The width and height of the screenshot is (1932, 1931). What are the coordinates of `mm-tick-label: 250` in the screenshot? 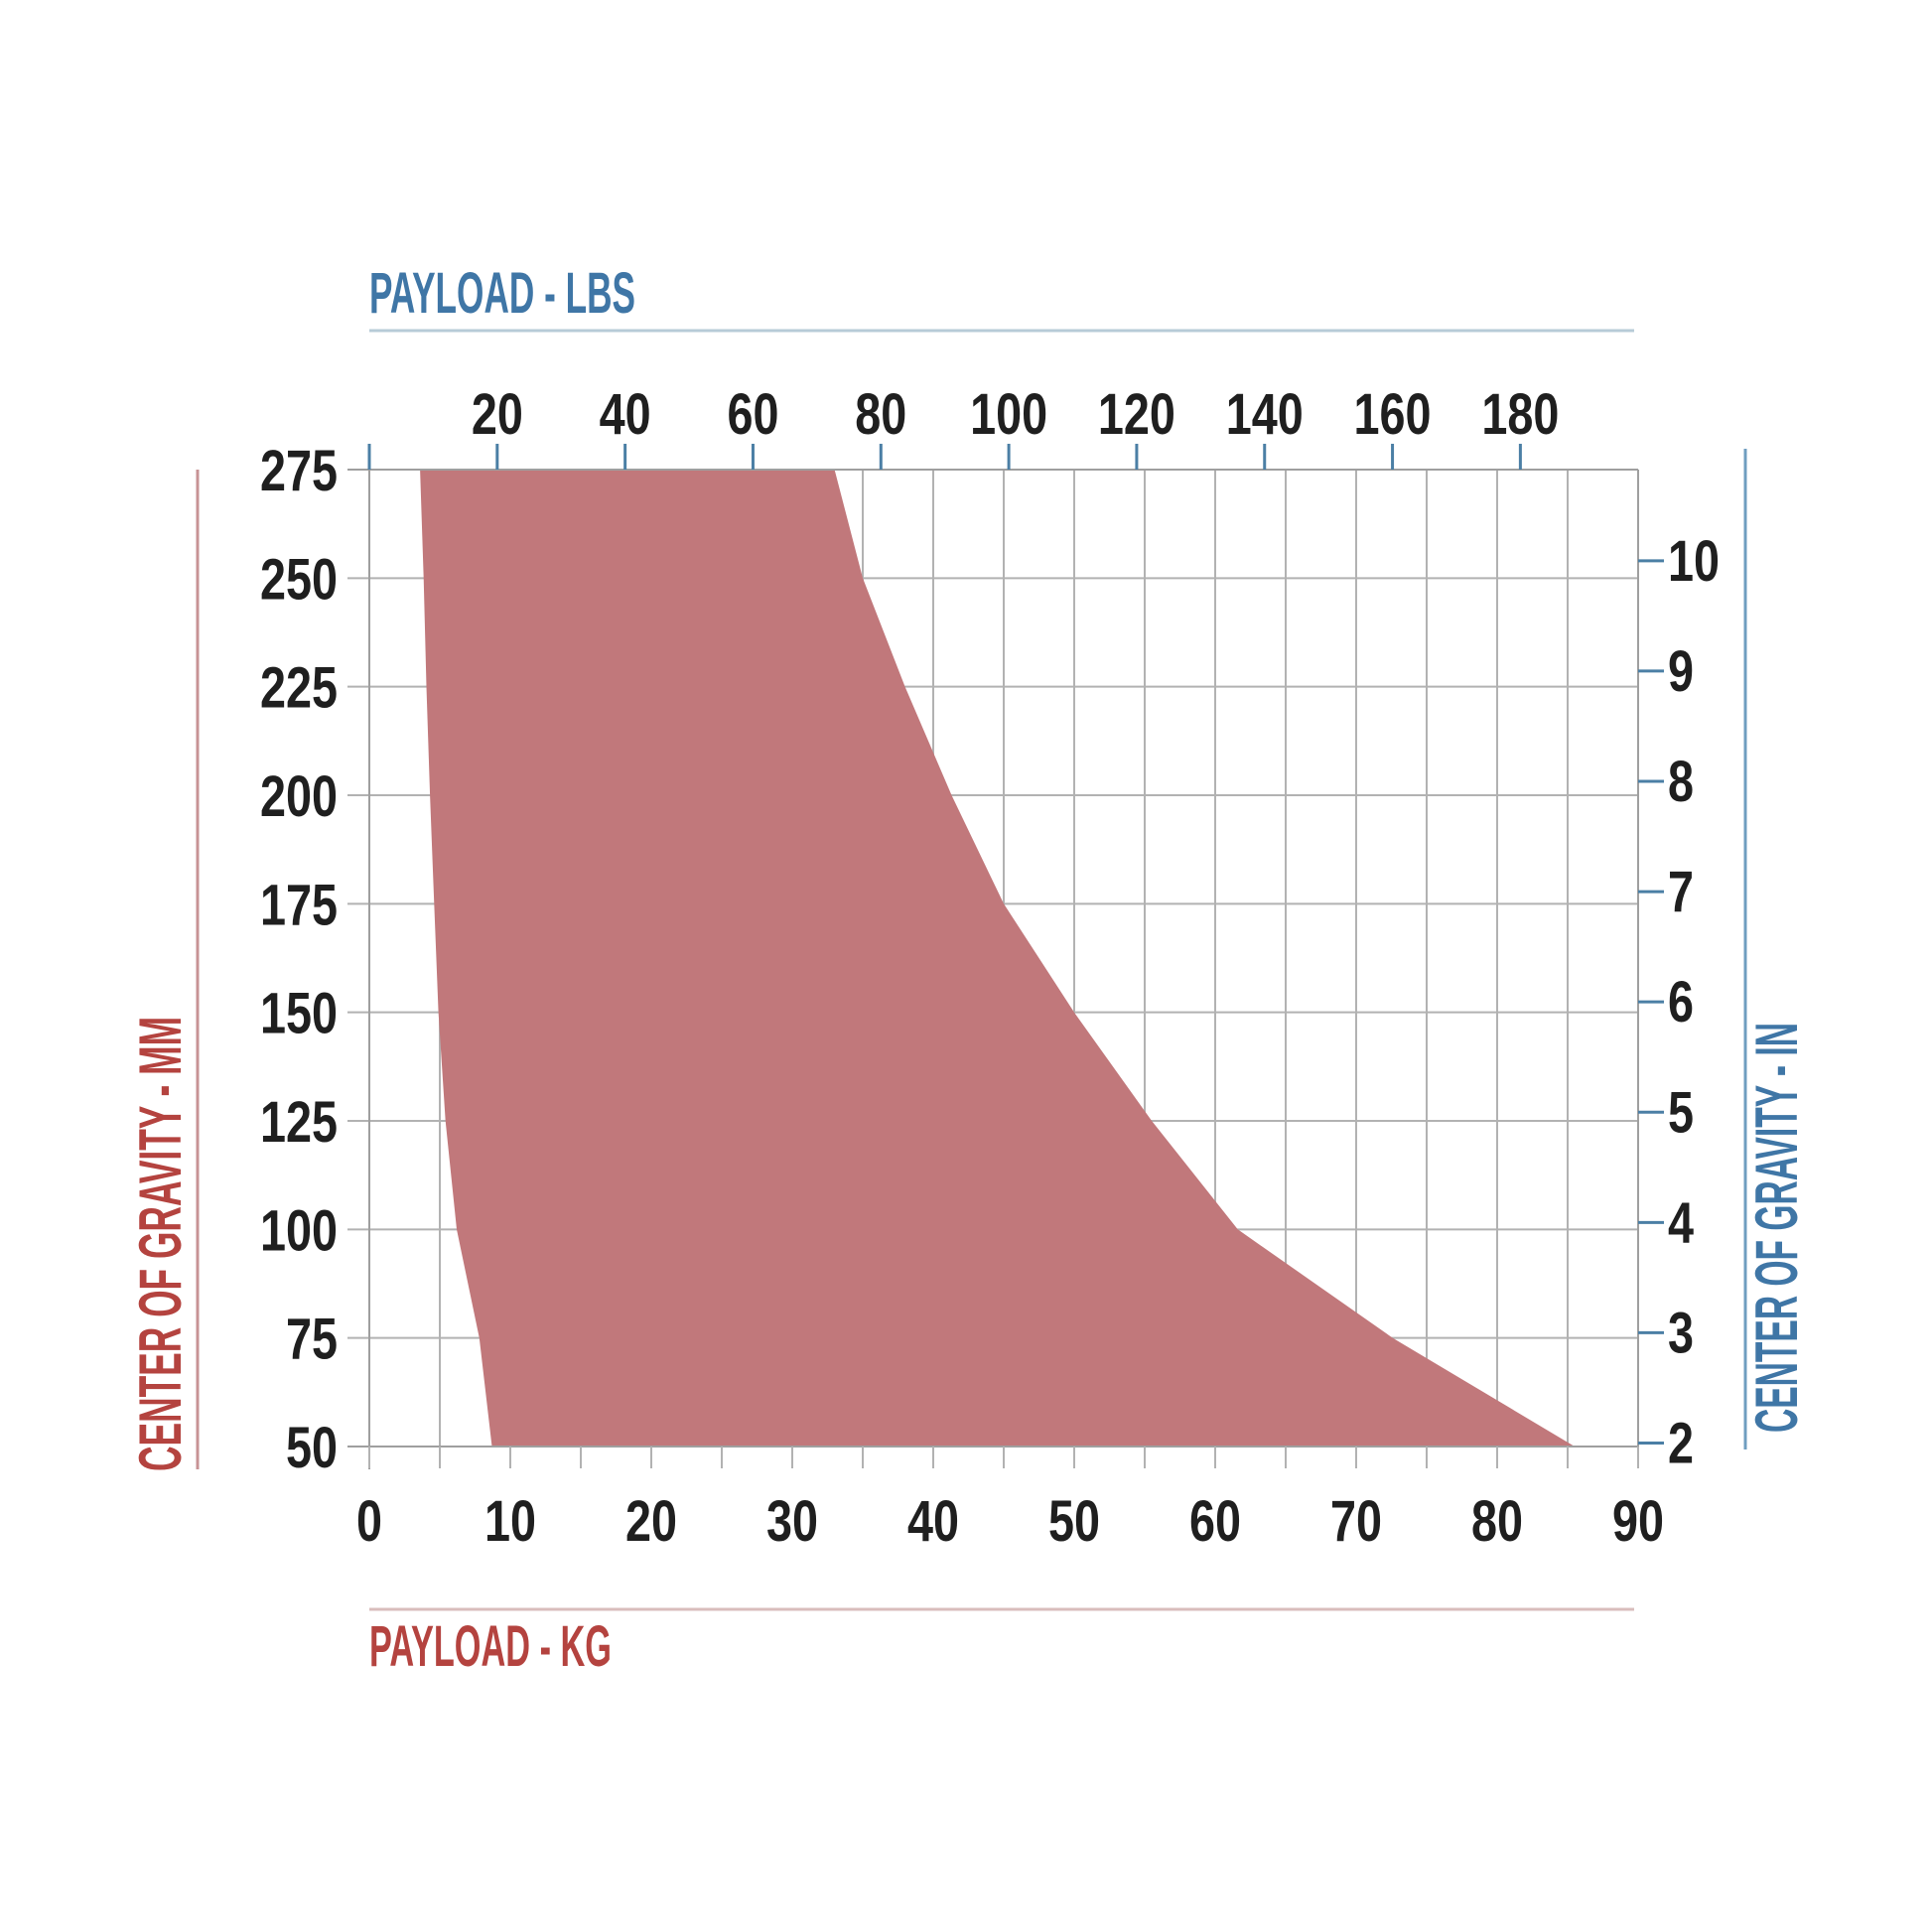 It's located at (299, 579).